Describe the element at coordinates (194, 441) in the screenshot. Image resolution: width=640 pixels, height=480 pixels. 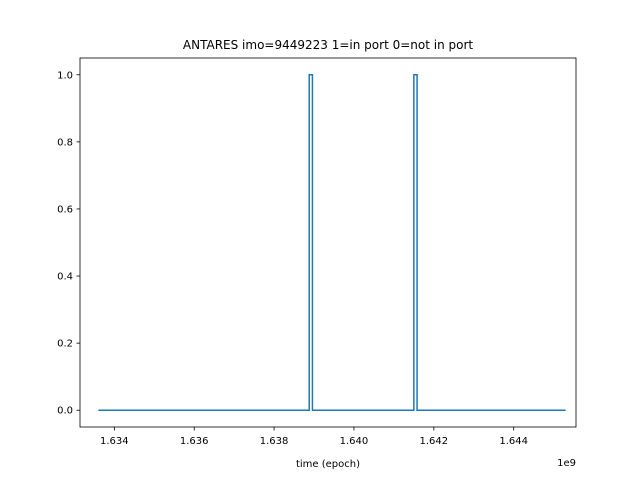
I see `x-tick-label: 1.636` at that location.